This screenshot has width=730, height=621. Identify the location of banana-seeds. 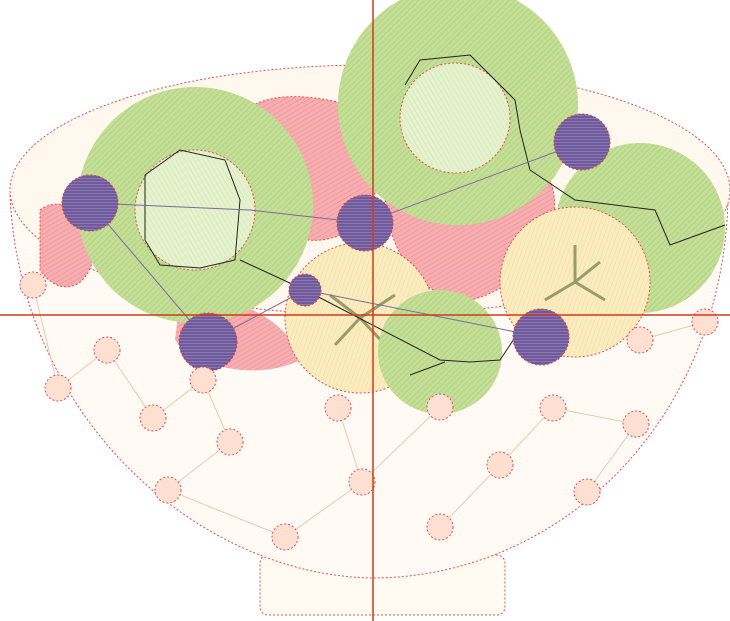
(467, 298).